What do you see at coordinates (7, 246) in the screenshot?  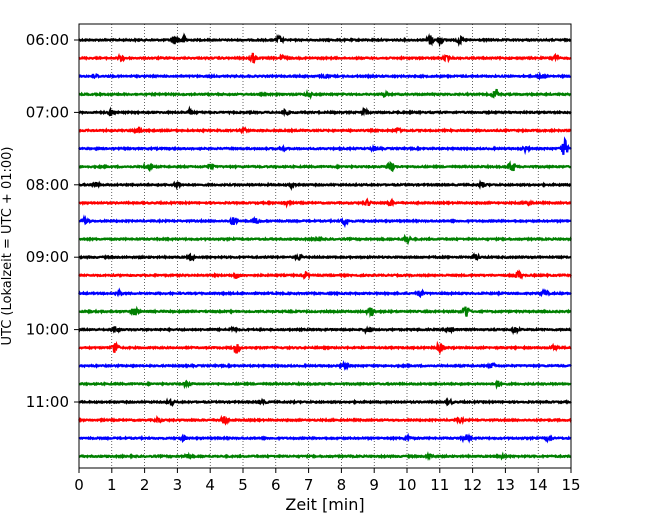 I see `y-axis-title: UTC (Lokalzeit = UTC + 01:00)` at bounding box center [7, 246].